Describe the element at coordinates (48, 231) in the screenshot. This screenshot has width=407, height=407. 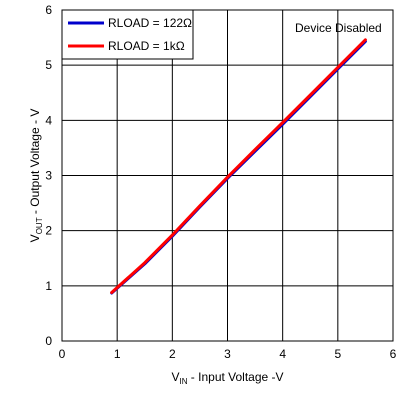
I see `y-tick-label: 2` at that location.